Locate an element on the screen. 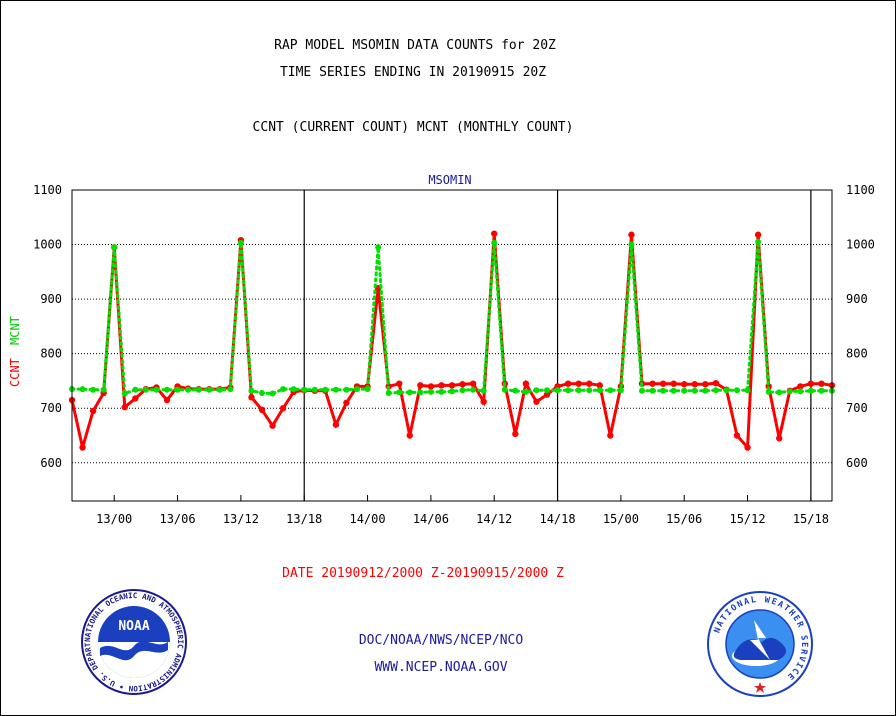 The image size is (896, 716). x-tick-label: 14/00 is located at coordinates (367, 519).